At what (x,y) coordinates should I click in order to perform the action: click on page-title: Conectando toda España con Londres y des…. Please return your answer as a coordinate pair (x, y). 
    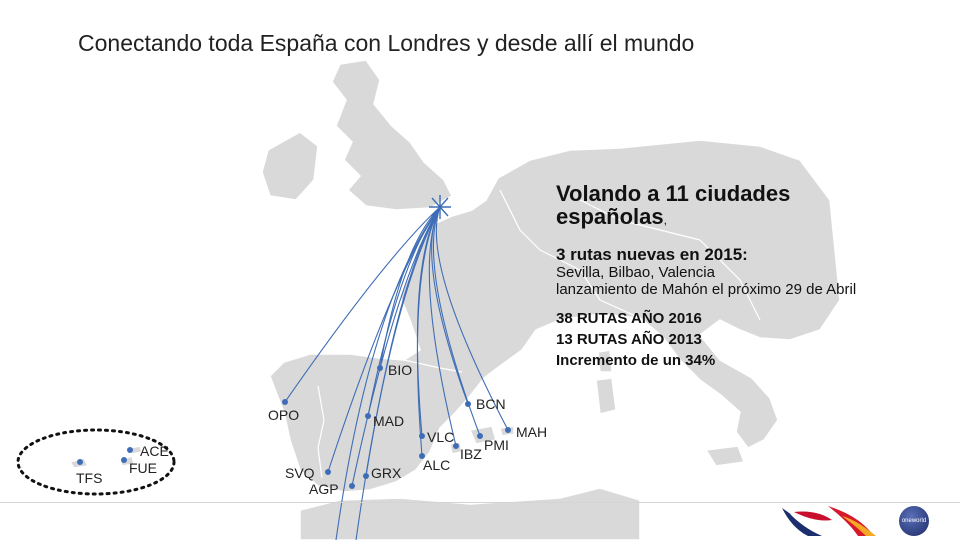
    Looking at the image, I should click on (386, 43).